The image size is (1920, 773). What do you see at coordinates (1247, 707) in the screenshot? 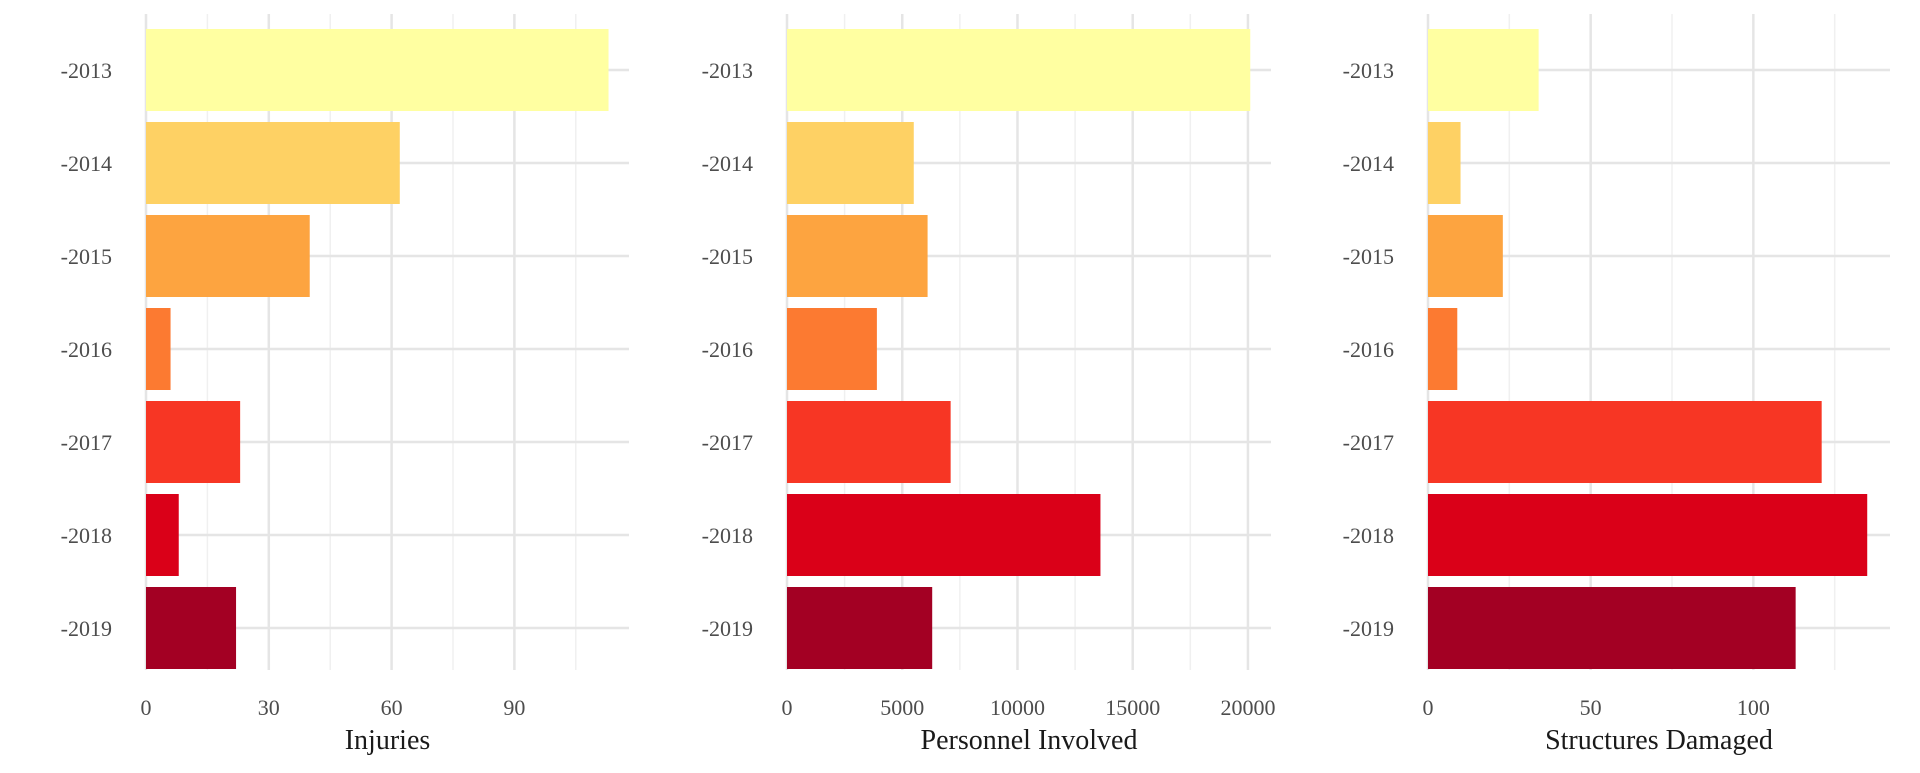
I see `x-tick-label: 20000` at bounding box center [1247, 707].